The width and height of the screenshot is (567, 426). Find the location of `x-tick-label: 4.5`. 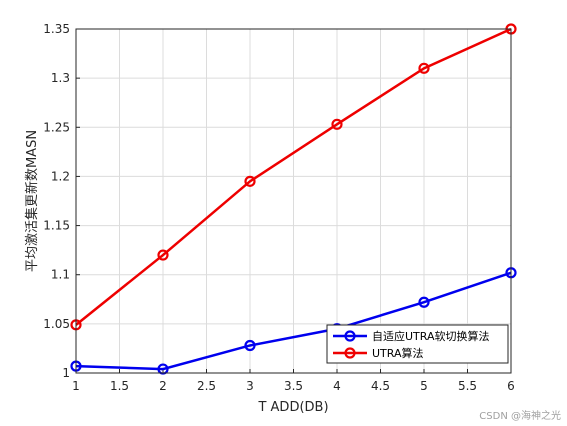

x-tick-label: 4.5 is located at coordinates (380, 386).